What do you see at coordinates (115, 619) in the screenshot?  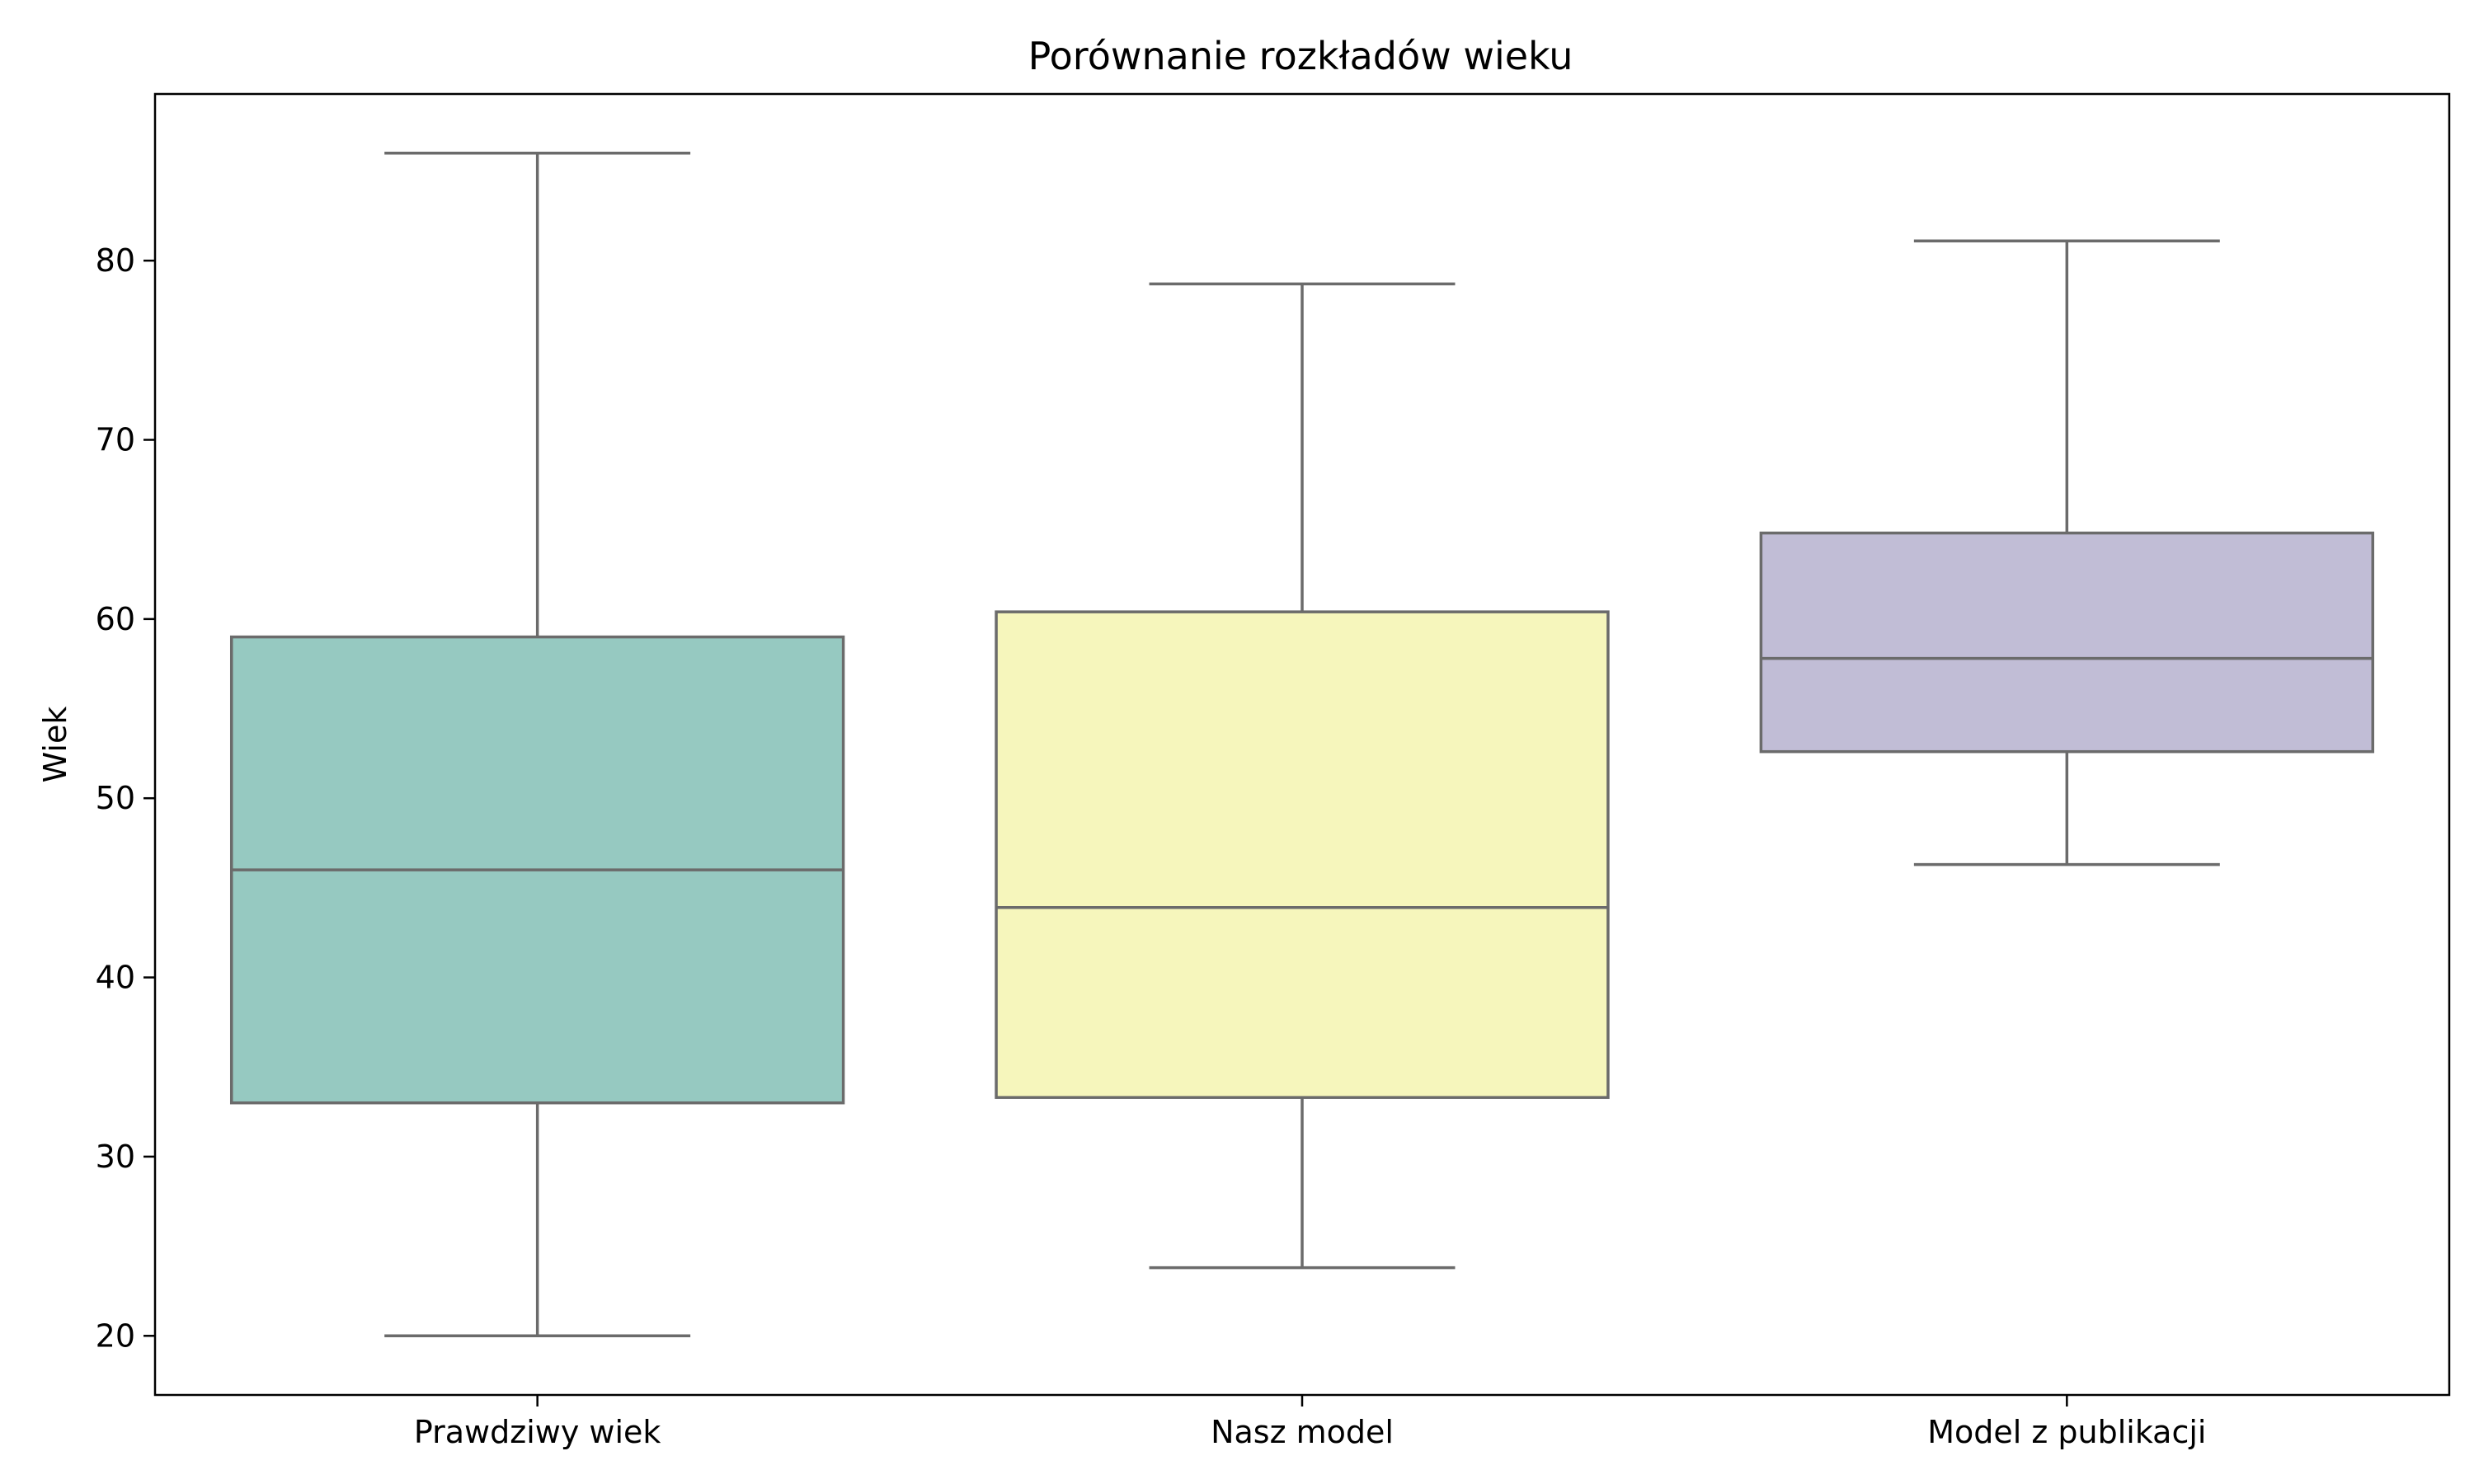 I see `y-tick-label: 60` at bounding box center [115, 619].